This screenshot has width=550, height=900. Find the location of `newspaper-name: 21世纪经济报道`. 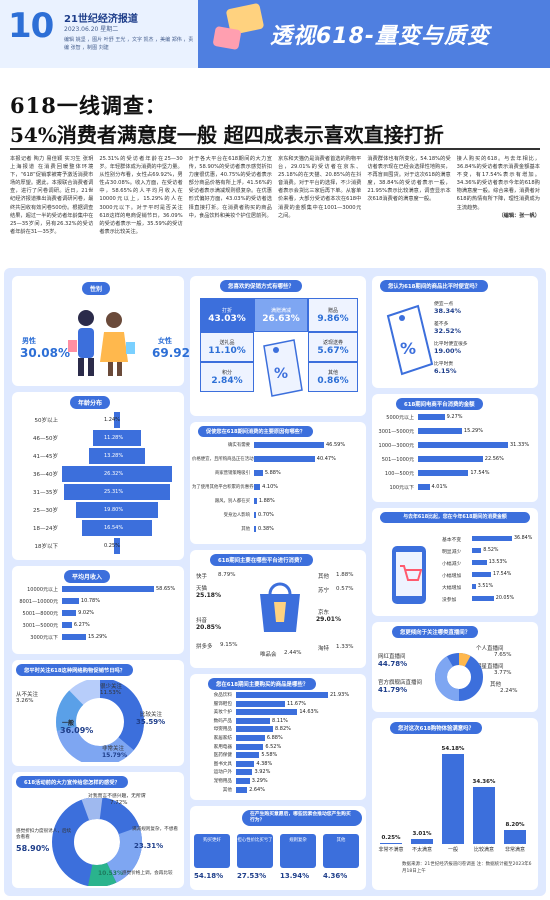

newspaper-name: 21世纪经济报道 is located at coordinates (101, 19).